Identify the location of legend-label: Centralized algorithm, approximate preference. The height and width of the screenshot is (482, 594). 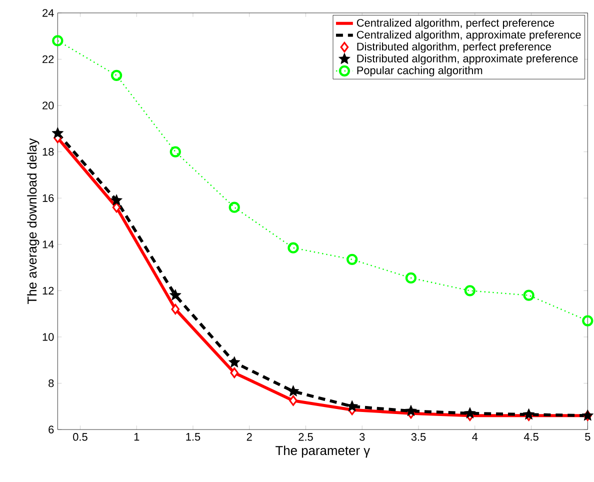
(468, 35).